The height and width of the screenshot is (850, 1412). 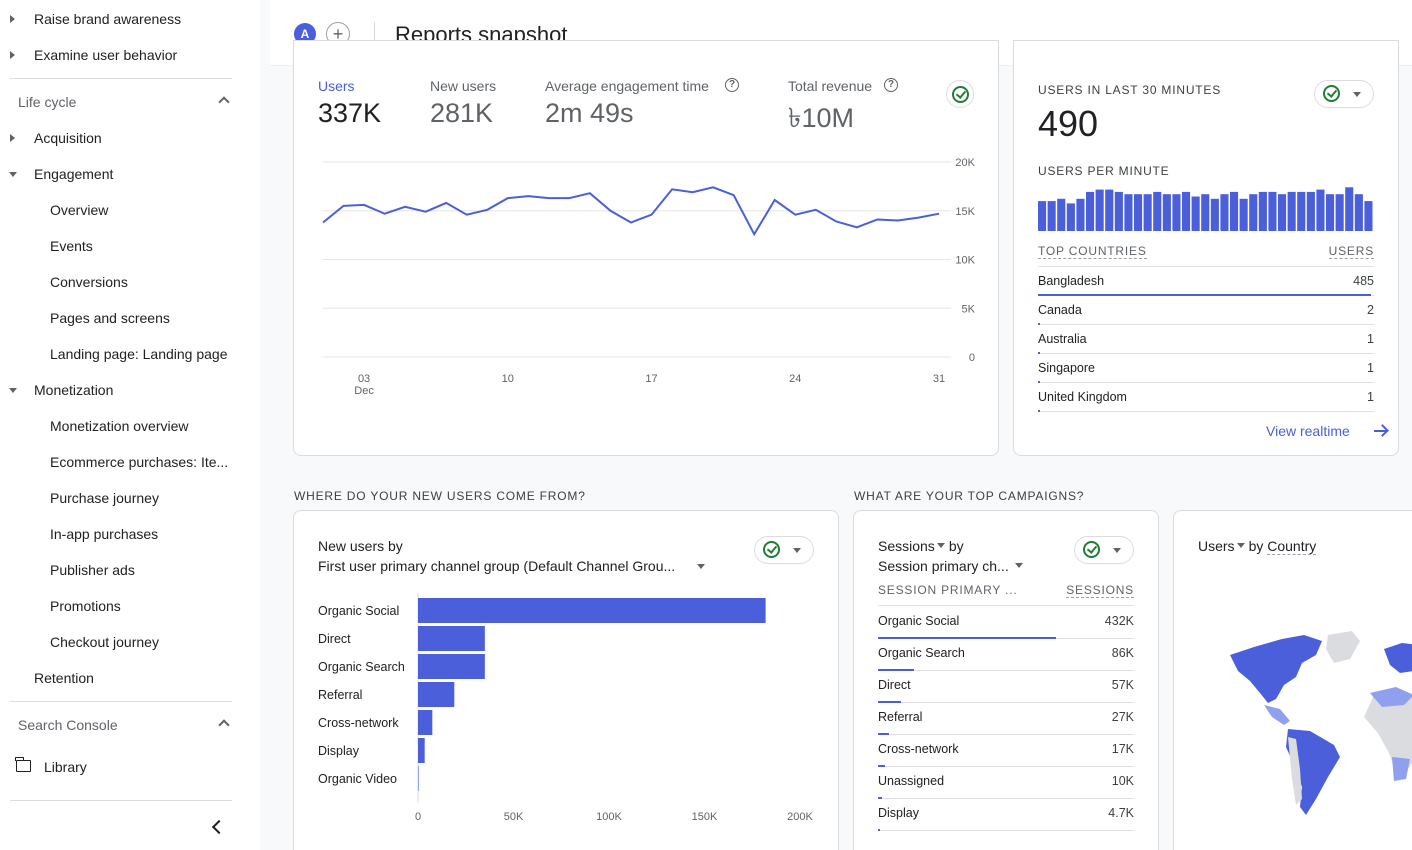 What do you see at coordinates (960, 94) in the screenshot?
I see `data-quality-button` at bounding box center [960, 94].